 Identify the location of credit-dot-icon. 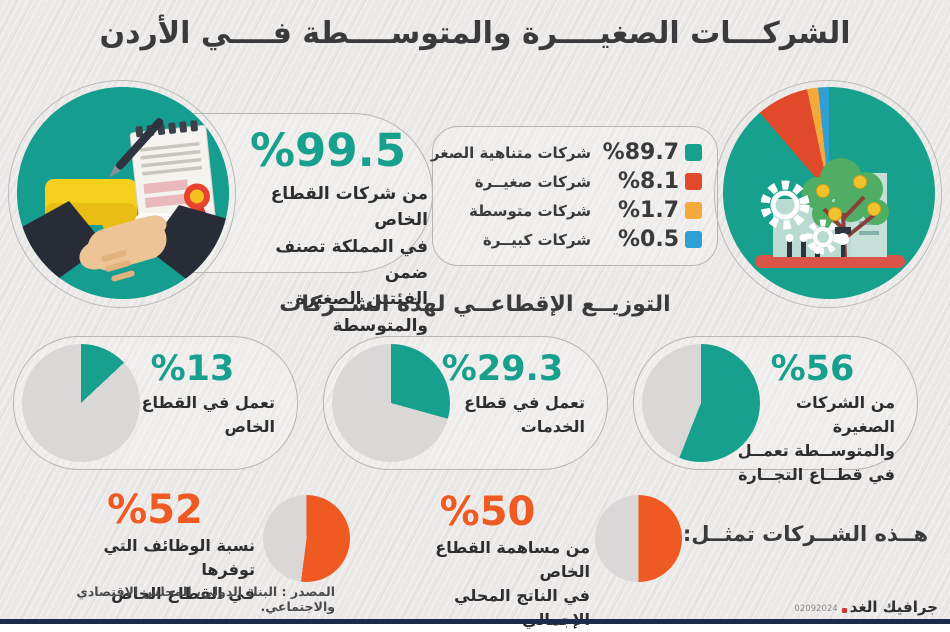
(844, 610).